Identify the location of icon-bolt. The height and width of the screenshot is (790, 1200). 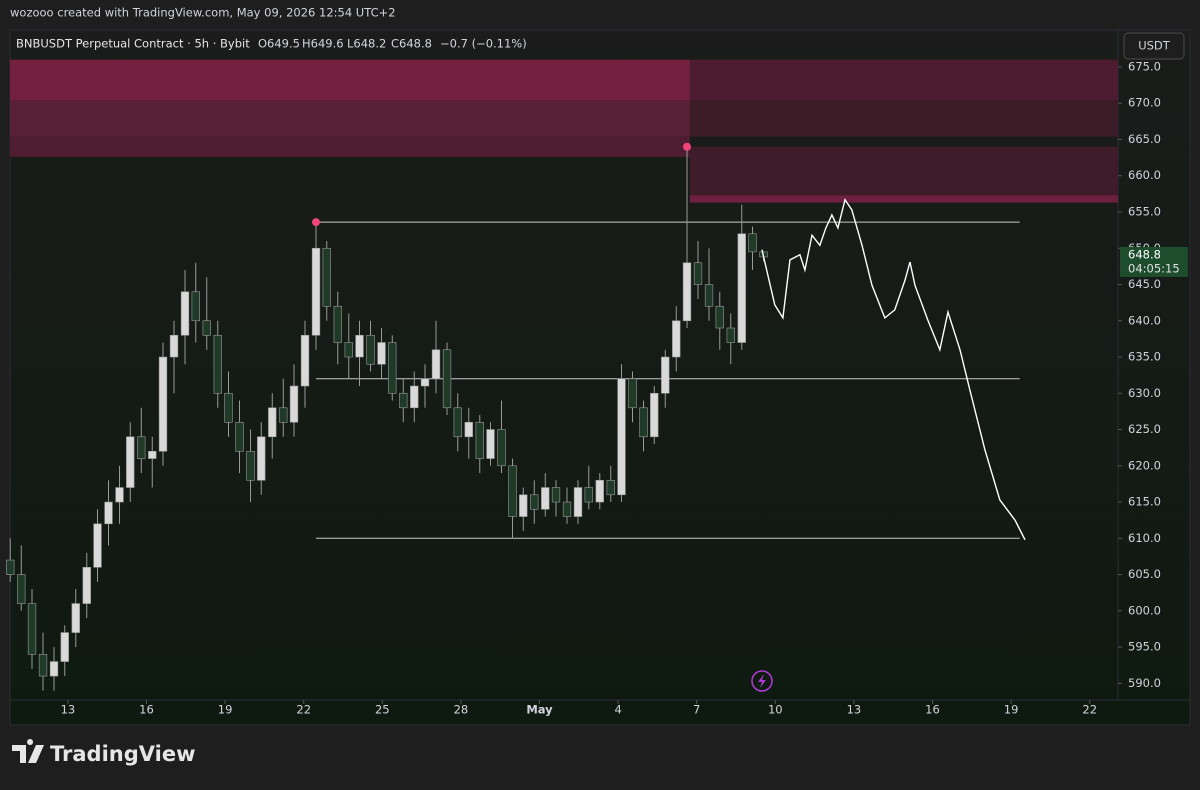
(762, 681).